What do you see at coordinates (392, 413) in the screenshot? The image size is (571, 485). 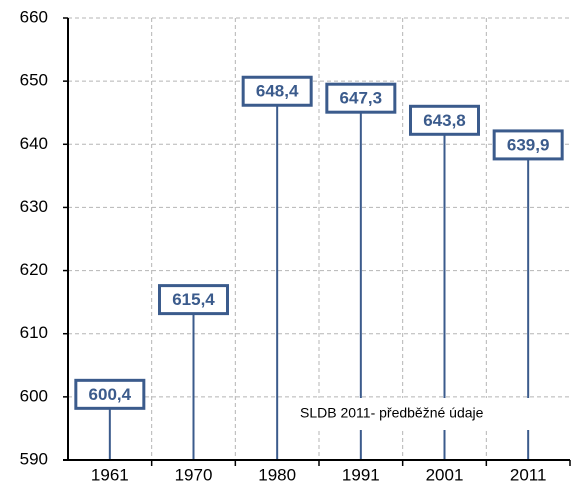 I see `annotation: SLDB 2011- předběžné údaje` at bounding box center [392, 413].